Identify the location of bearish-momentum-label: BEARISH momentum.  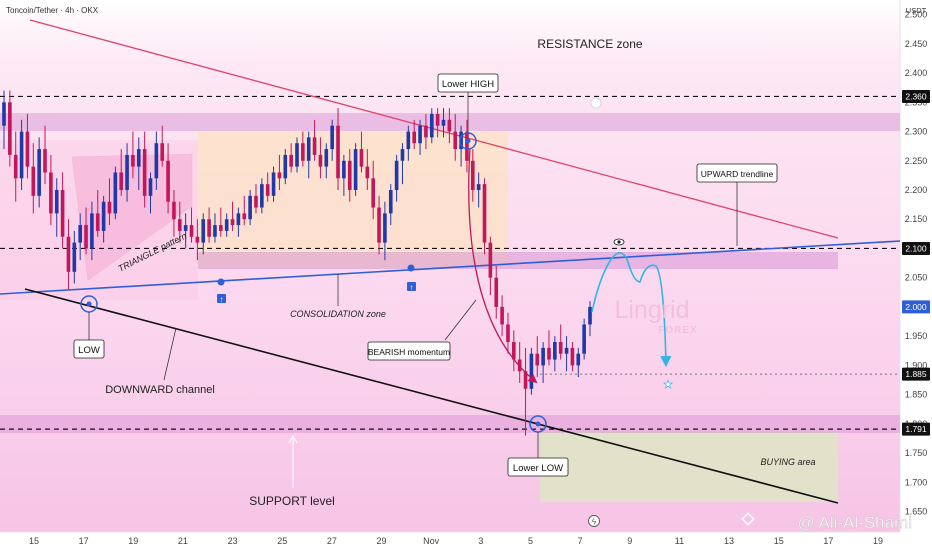
(409, 352).